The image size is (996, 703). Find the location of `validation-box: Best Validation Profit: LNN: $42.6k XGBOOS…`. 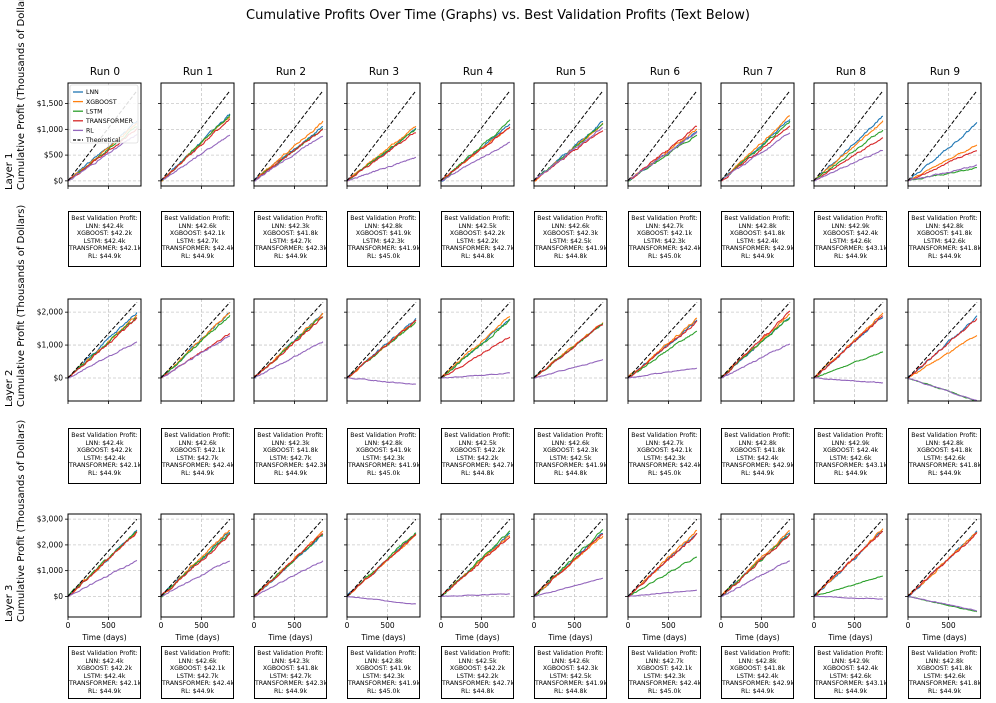

validation-box: Best Validation Profit: LNN: $42.6k XGBOOS… is located at coordinates (570, 239).